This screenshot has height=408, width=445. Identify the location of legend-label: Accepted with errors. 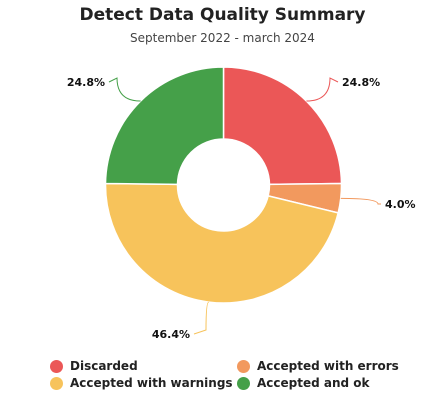
(328, 366).